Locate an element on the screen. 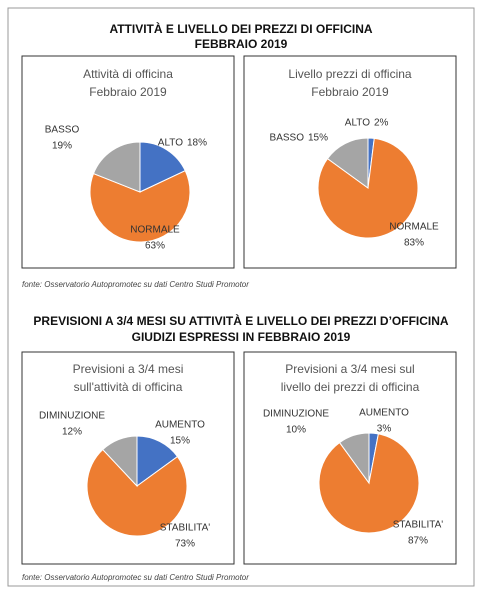 The width and height of the screenshot is (482, 597). slice-value: 19% is located at coordinates (62, 146).